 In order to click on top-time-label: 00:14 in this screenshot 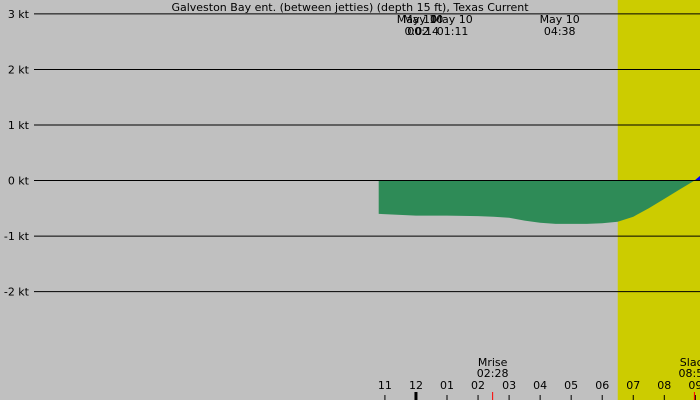, I will do `click(423, 31)`.